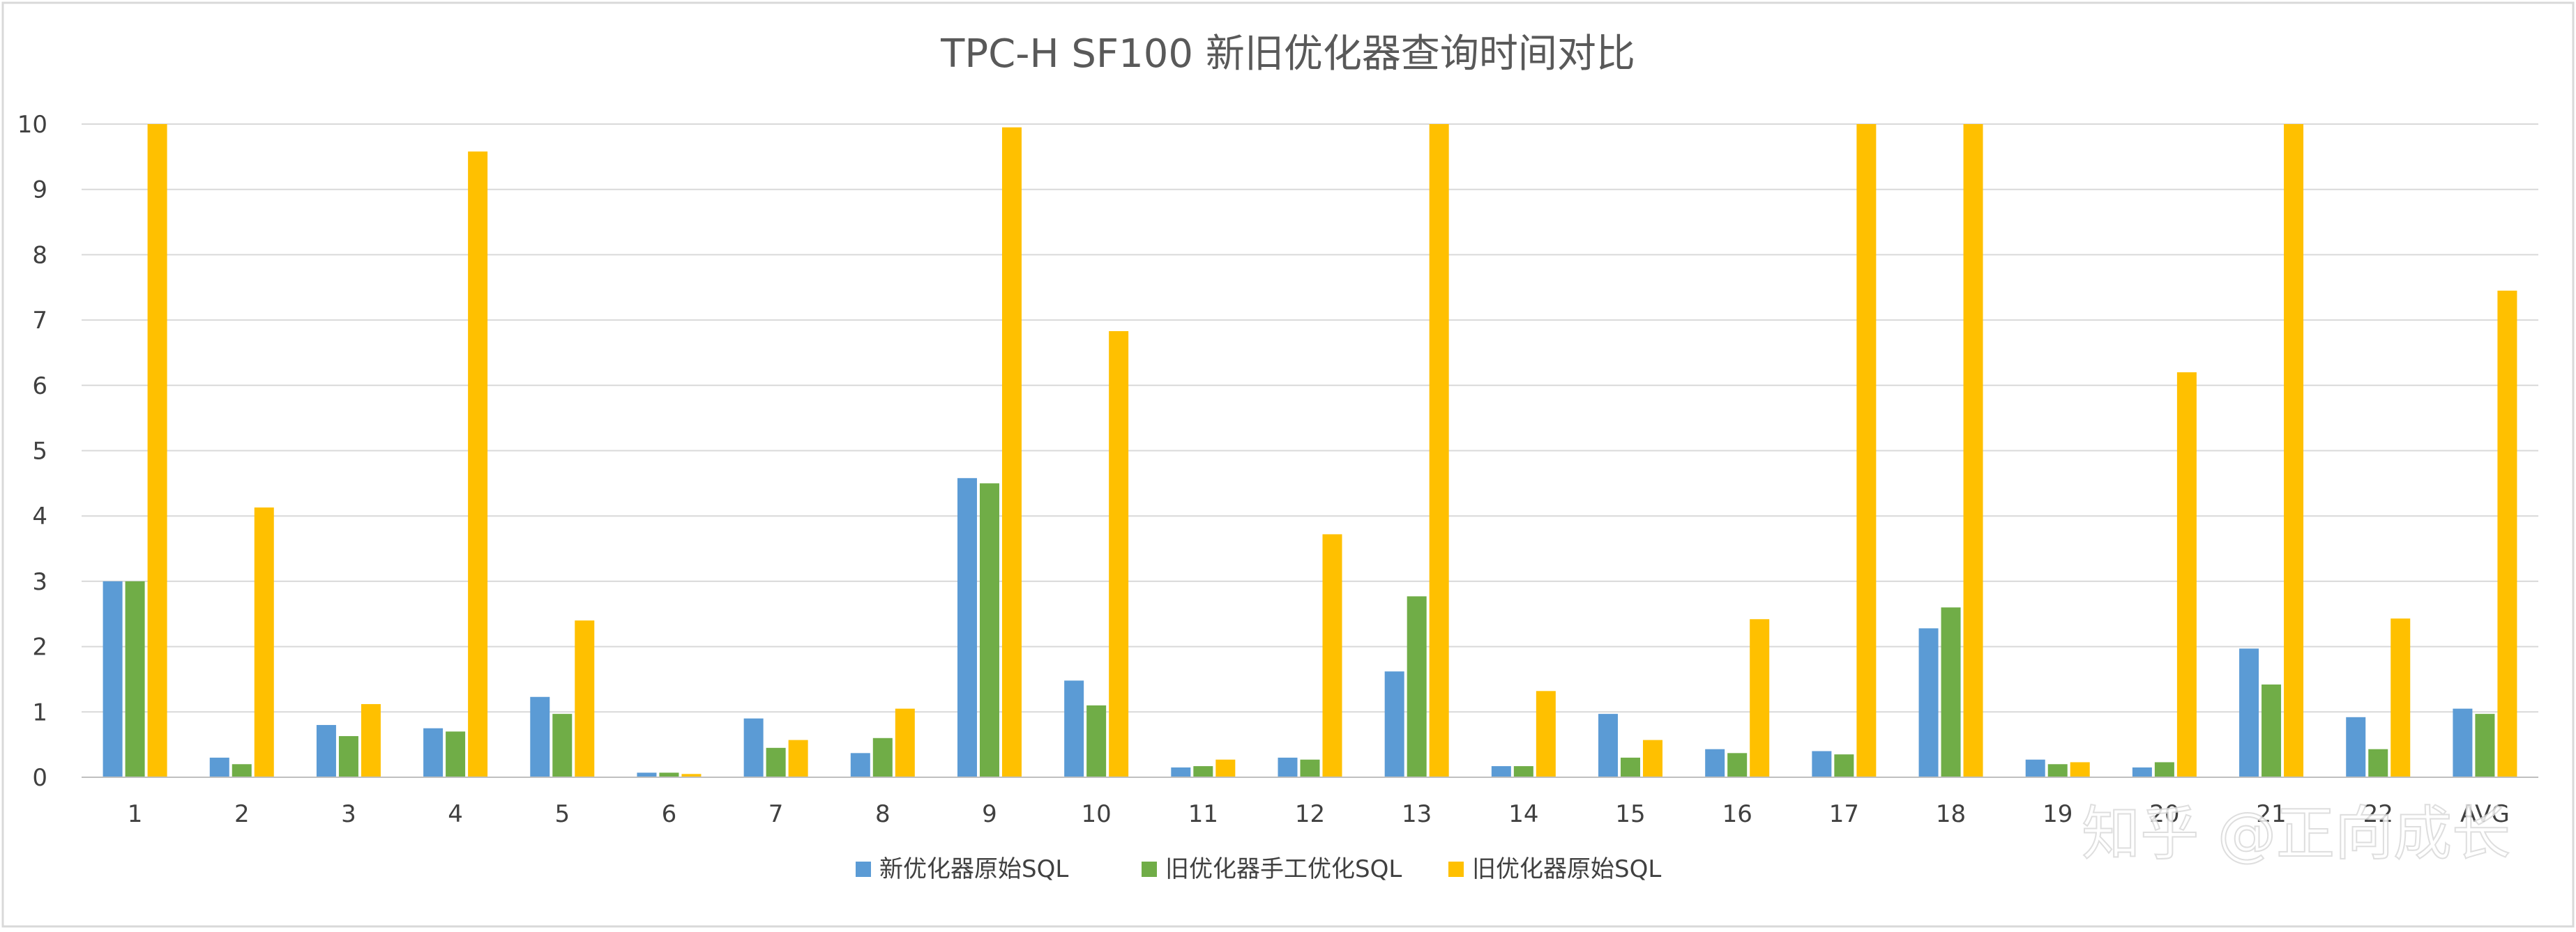 Image resolution: width=2576 pixels, height=932 pixels. Describe the element at coordinates (39, 452) in the screenshot. I see `y-tick-label: 5` at that location.